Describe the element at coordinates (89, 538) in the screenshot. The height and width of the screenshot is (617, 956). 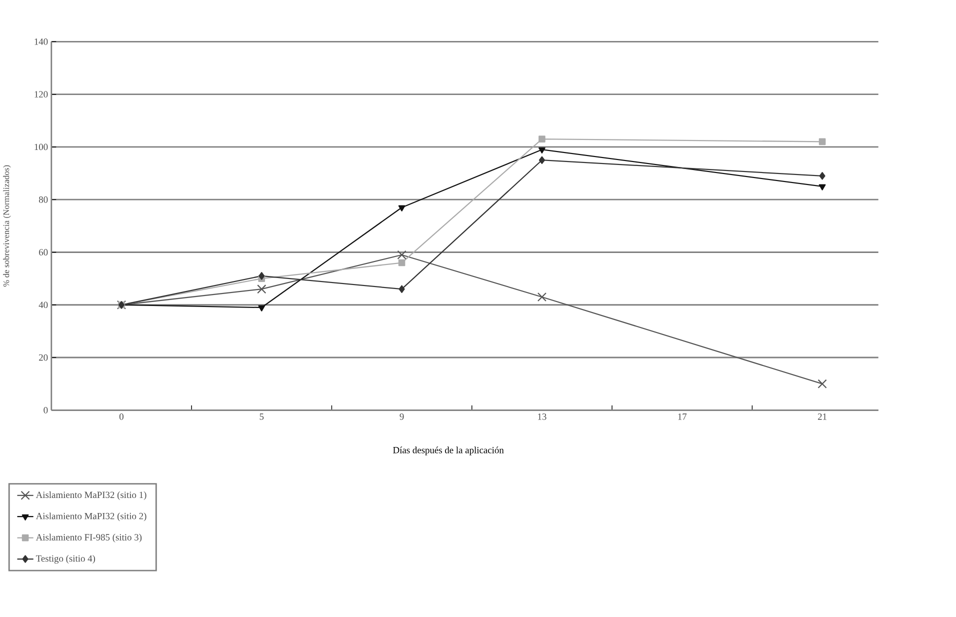
I see `legend-label: Aislamiento FI-985 (sitio 3)` at that location.